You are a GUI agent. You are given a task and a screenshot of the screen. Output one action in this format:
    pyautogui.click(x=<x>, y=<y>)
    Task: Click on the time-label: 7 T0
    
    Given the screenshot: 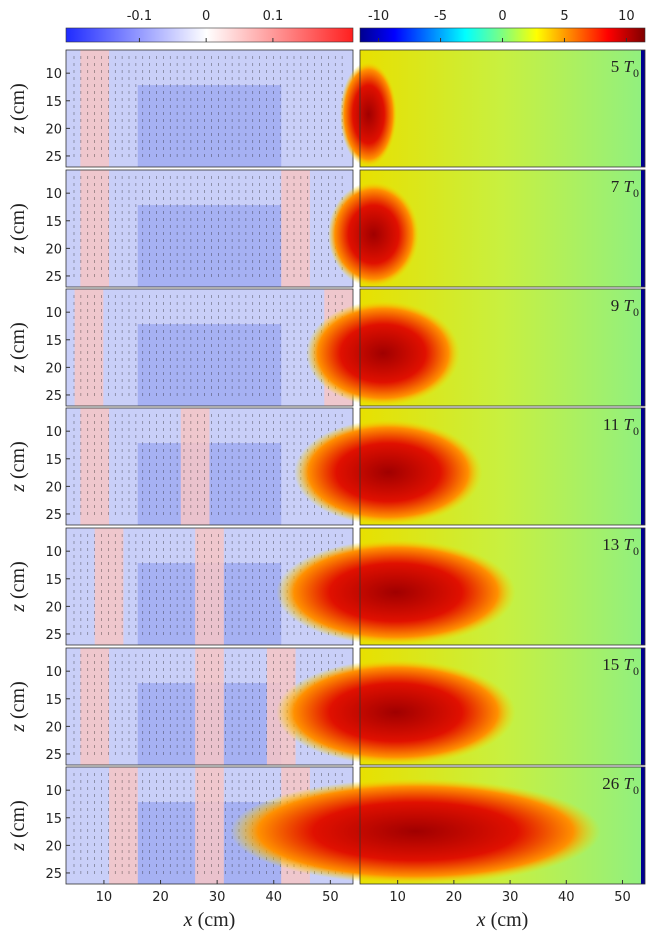 What is the action you would take?
    pyautogui.click(x=625, y=188)
    